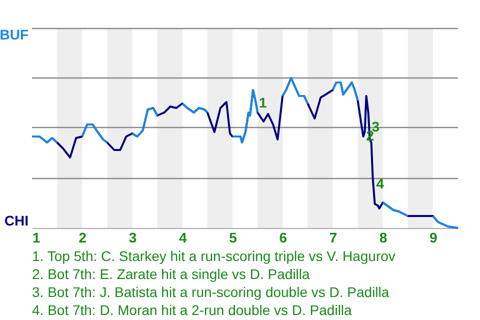 Image resolution: width=480 pixels, height=320 pixels. Describe the element at coordinates (434, 238) in the screenshot. I see `x-tick-label: 9` at that location.